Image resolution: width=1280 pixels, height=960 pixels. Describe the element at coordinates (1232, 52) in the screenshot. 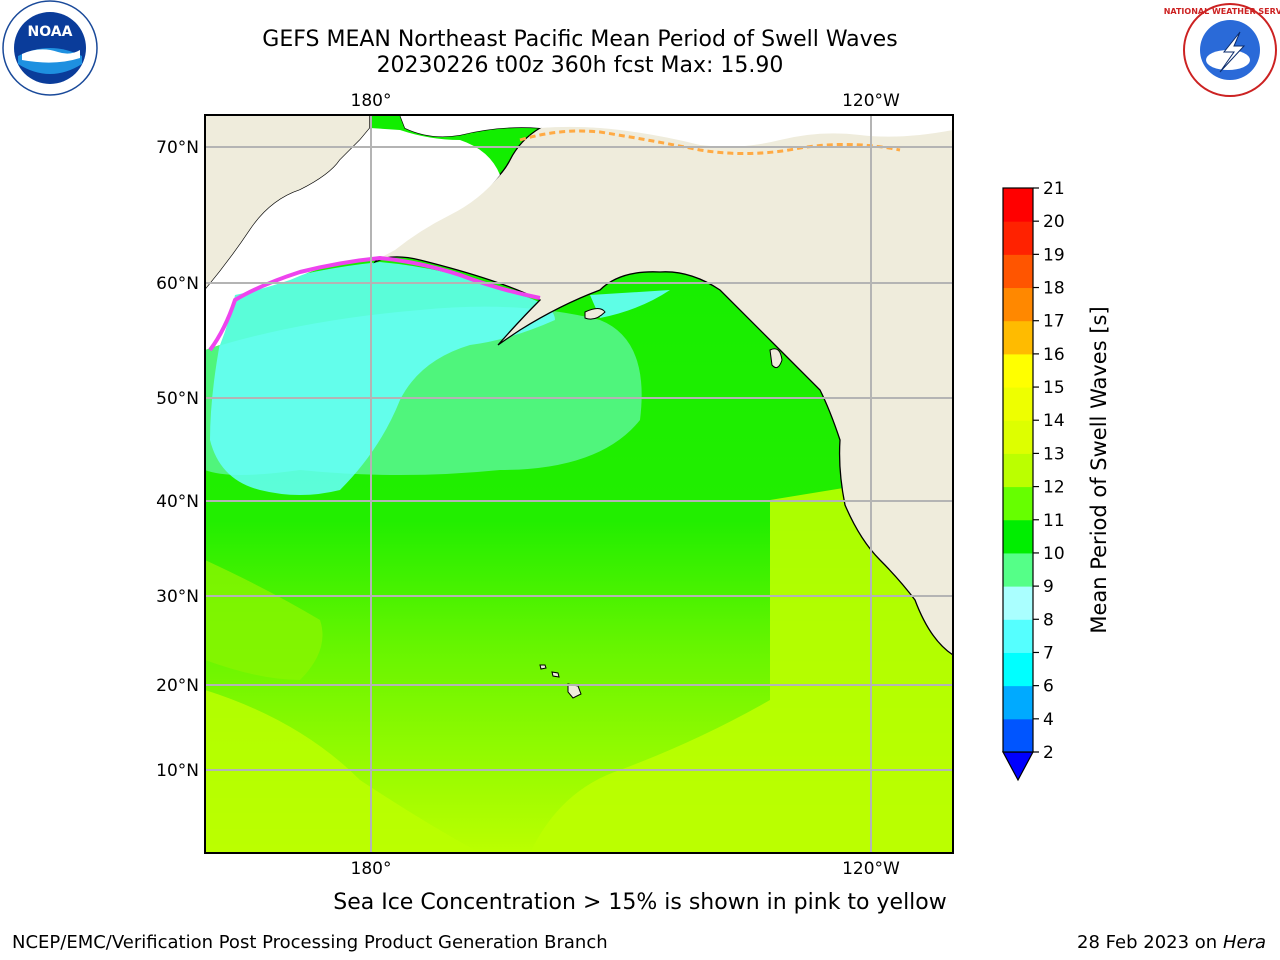

I see `nws-logo-lightning-icon` at that location.